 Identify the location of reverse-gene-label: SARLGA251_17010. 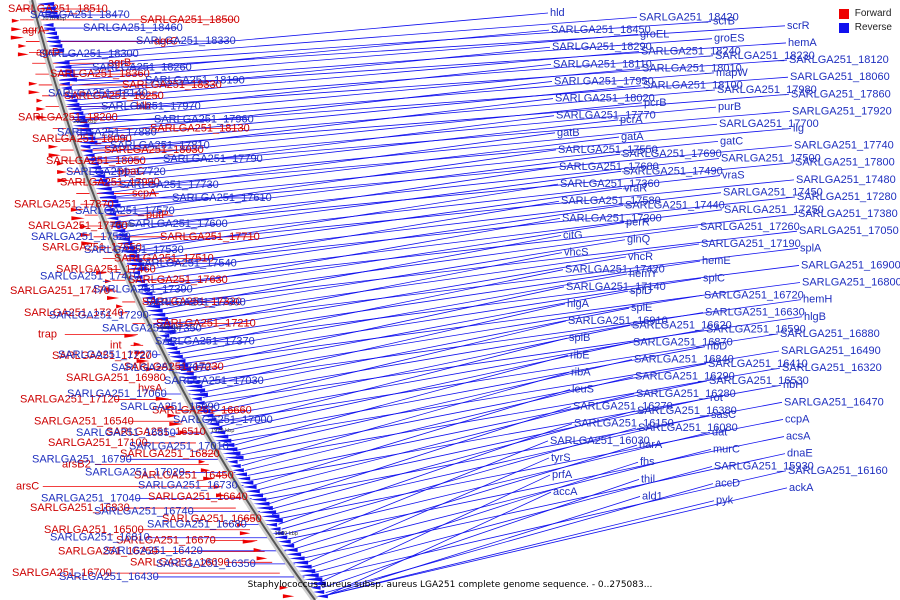
(179, 446).